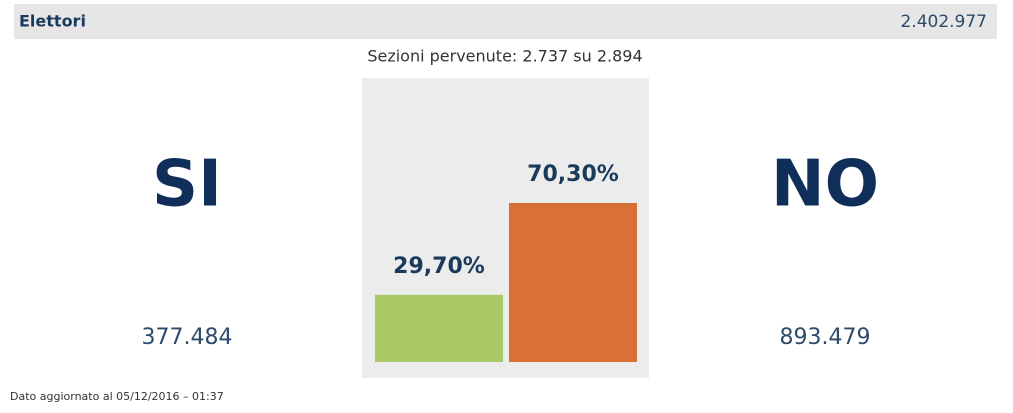  I want to click on footer: Dato aggiornato al 05/12/2016 – 01:37, so click(117, 396).